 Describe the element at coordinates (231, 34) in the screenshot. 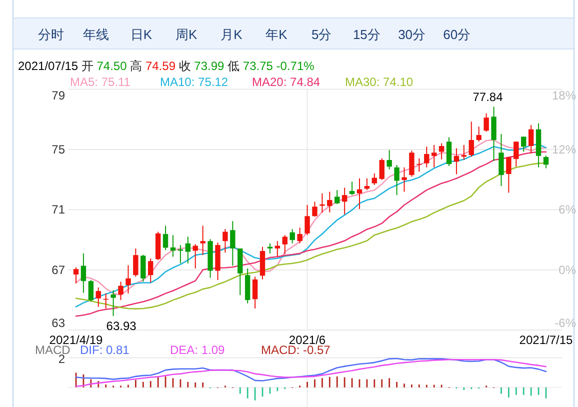

I see `text: 月K` at that location.